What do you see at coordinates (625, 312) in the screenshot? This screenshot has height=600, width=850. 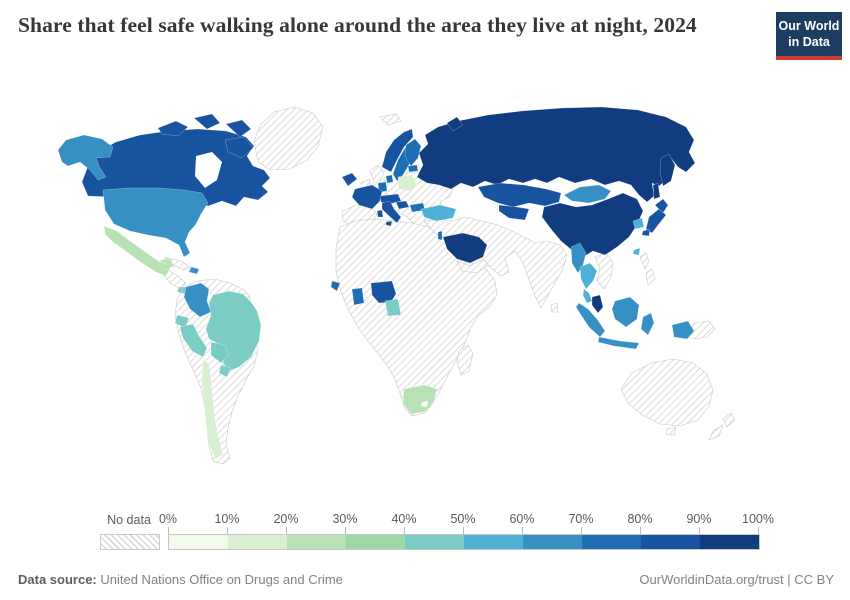 I see `country-borneo` at bounding box center [625, 312].